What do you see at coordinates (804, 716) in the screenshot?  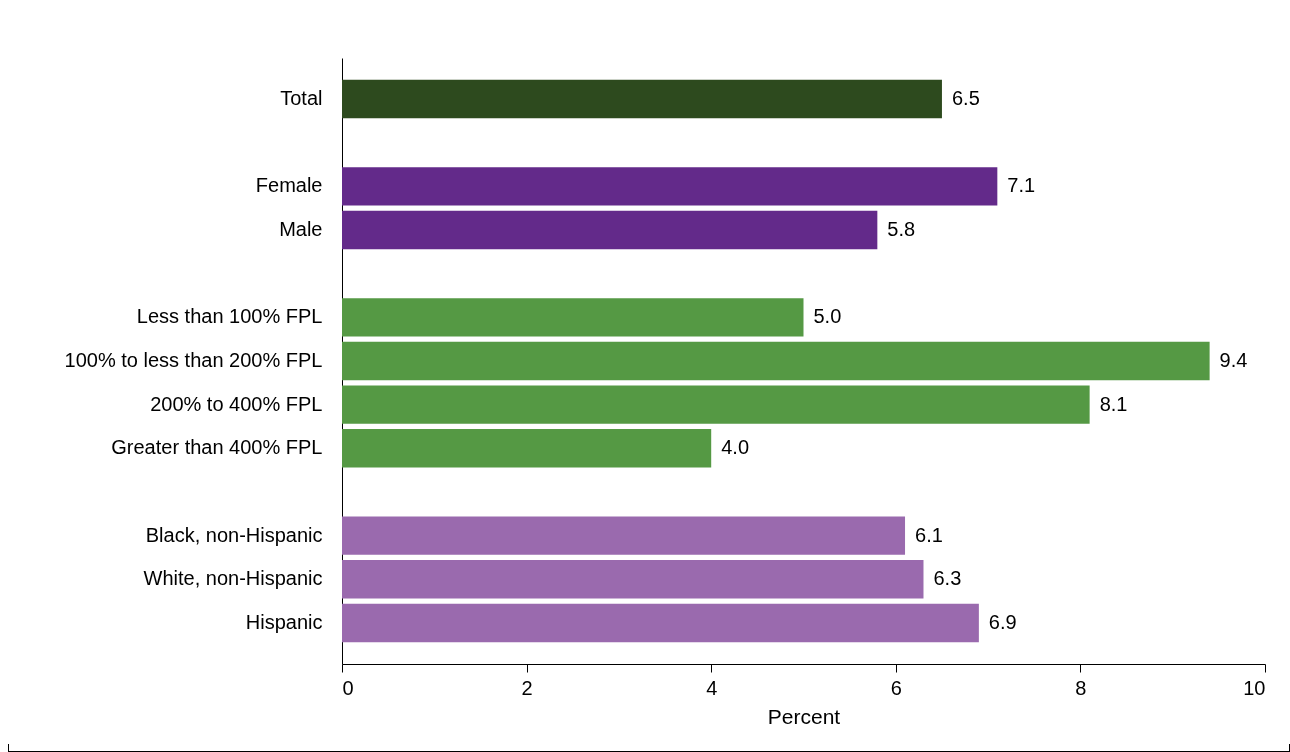 I see `x-axis-title: Percent` at bounding box center [804, 716].